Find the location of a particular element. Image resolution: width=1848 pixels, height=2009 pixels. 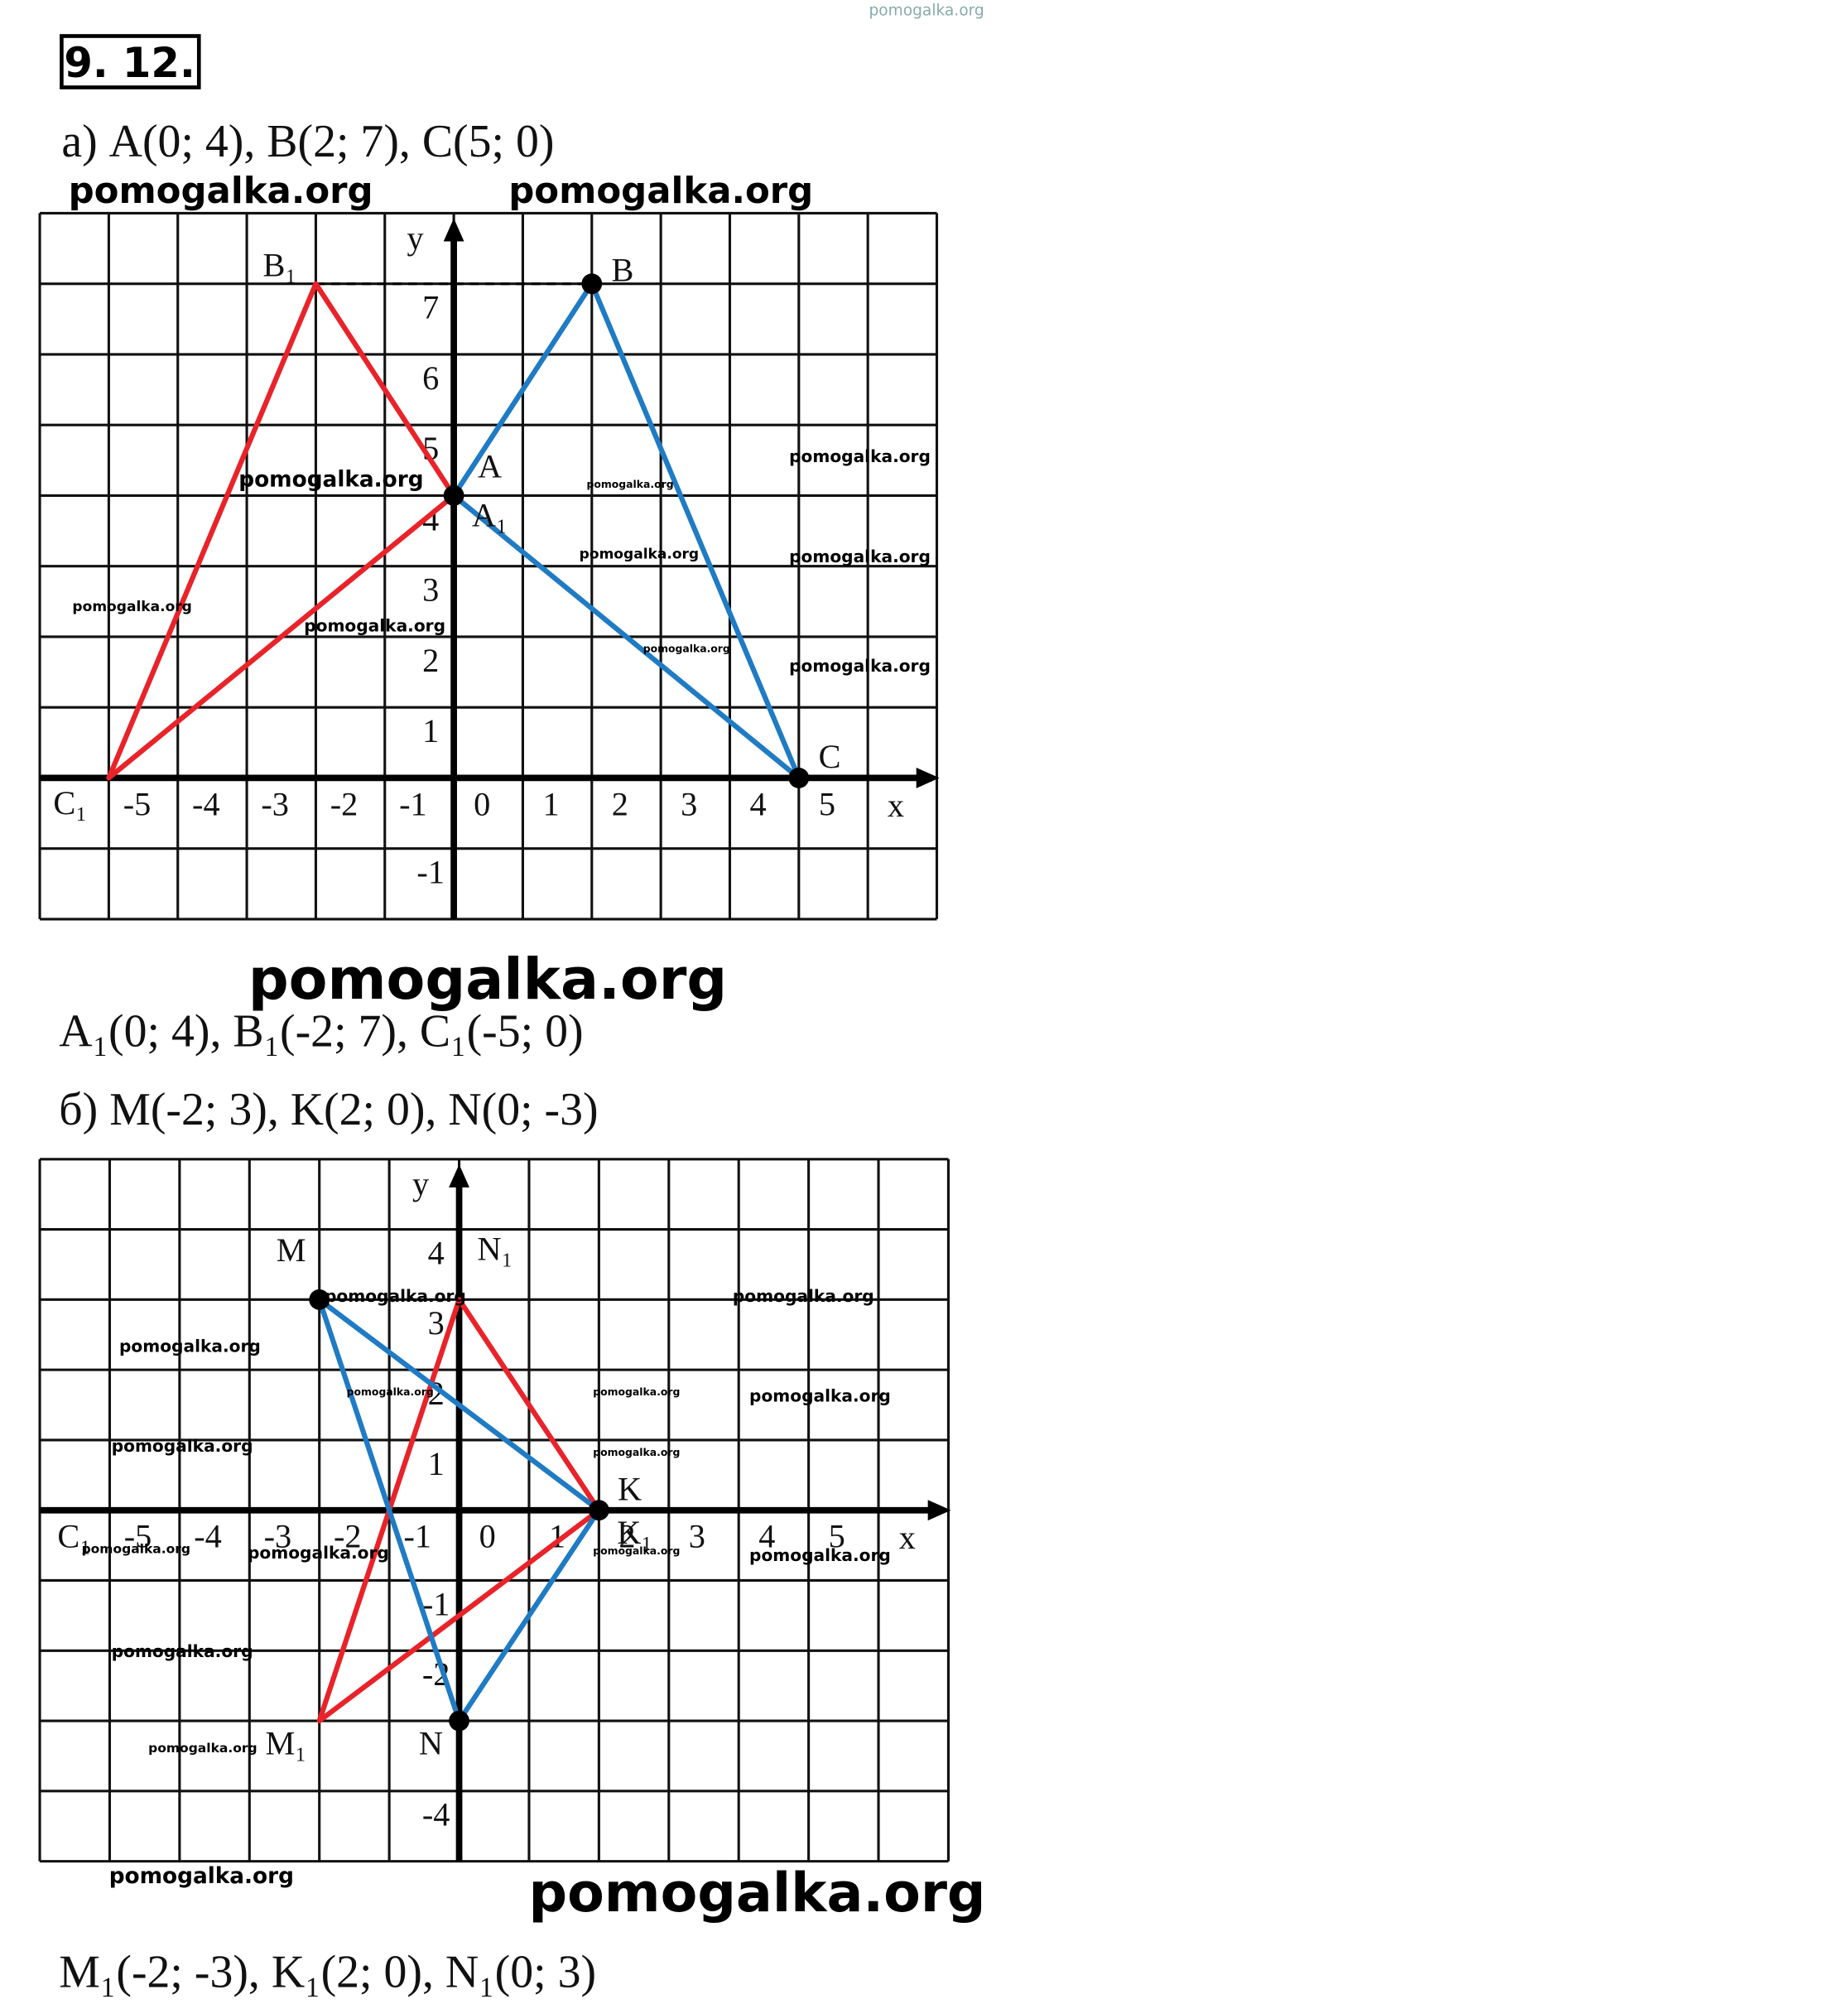

vertex-label: K is located at coordinates (630, 1488).